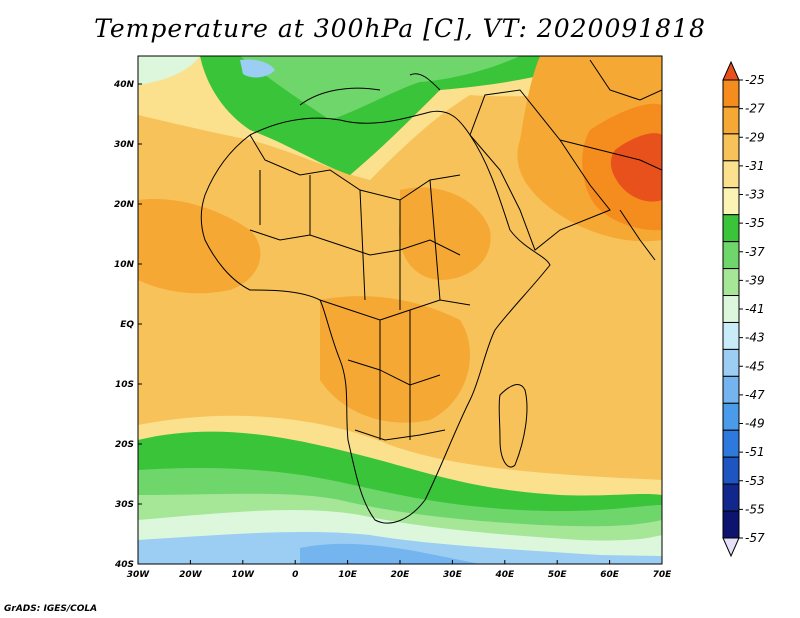 This screenshot has height=618, width=800. What do you see at coordinates (124, 145) in the screenshot?
I see `lat-tick-label: 30N` at bounding box center [124, 145].